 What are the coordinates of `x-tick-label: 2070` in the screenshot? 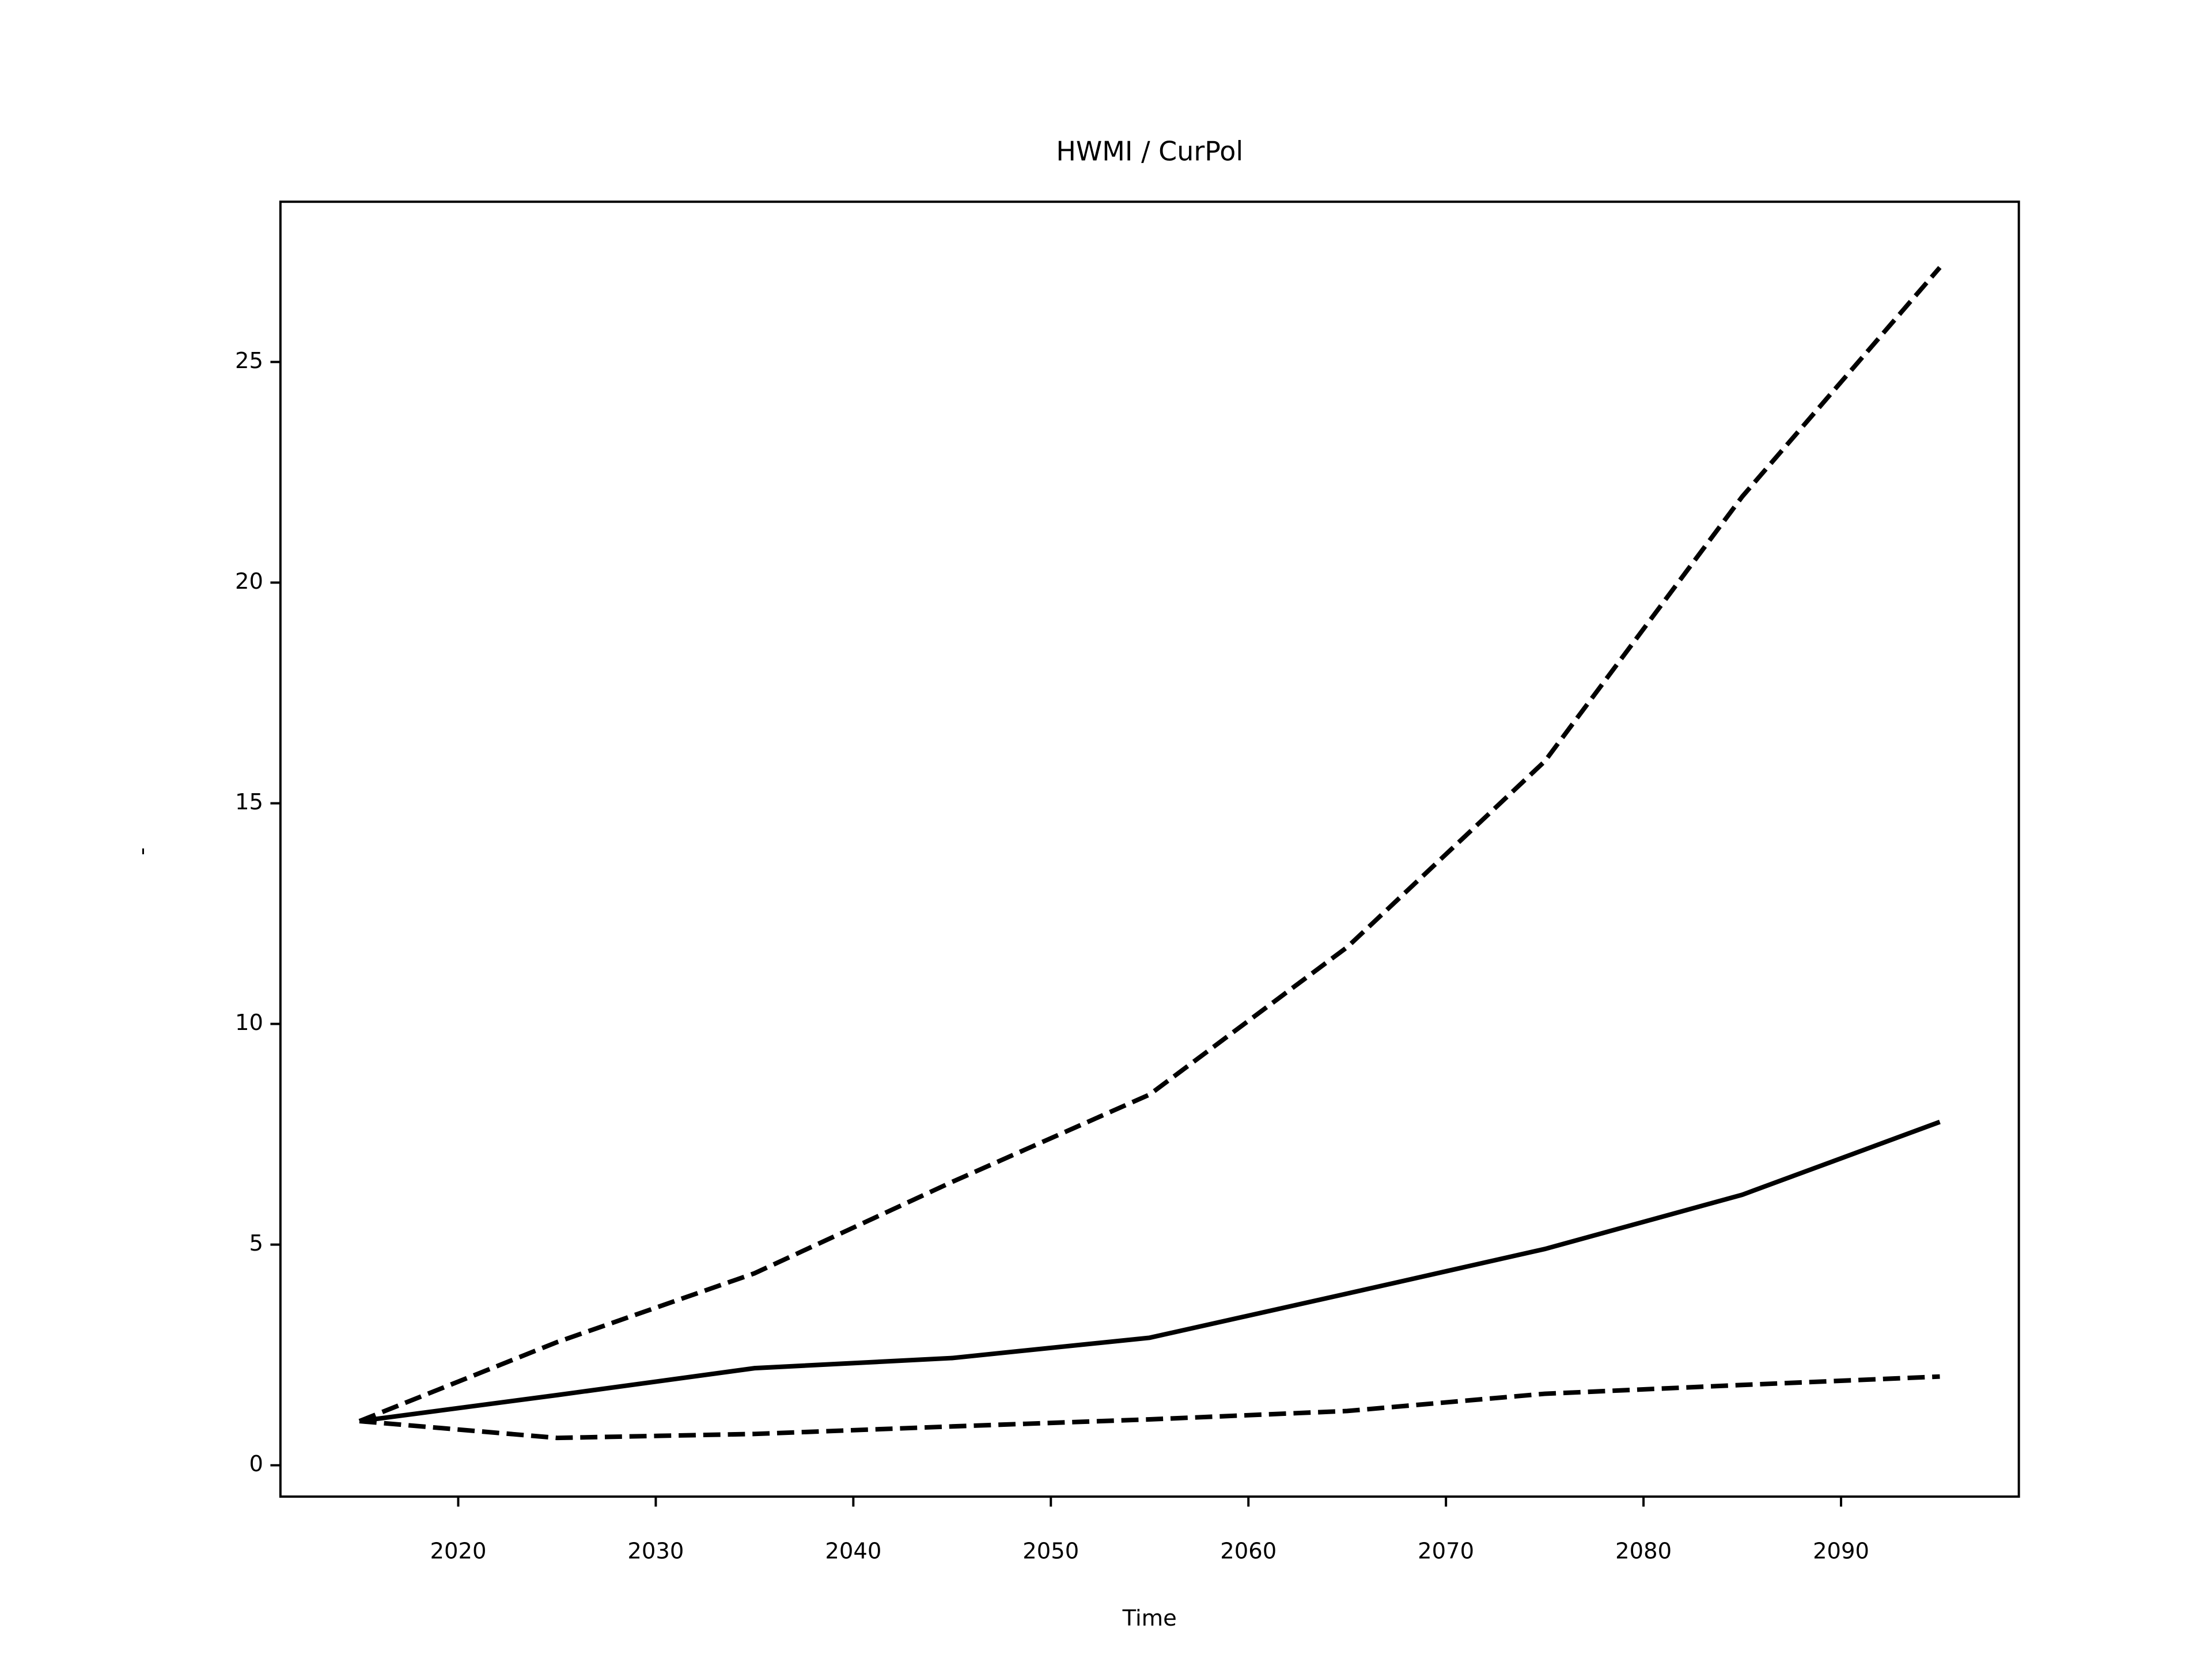 It's located at (1446, 1551).